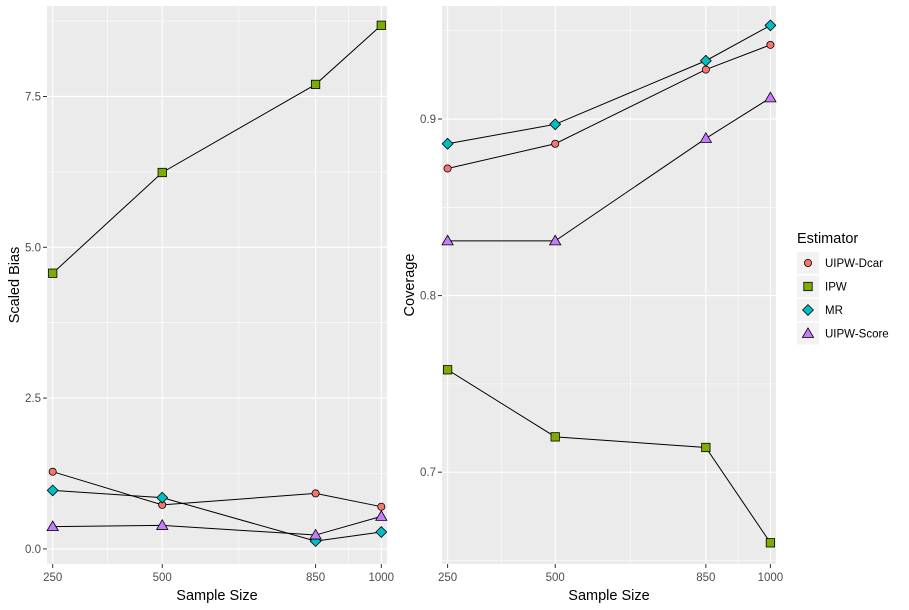 The image size is (909, 610). I want to click on y-tick-label: 0.9, so click(428, 120).